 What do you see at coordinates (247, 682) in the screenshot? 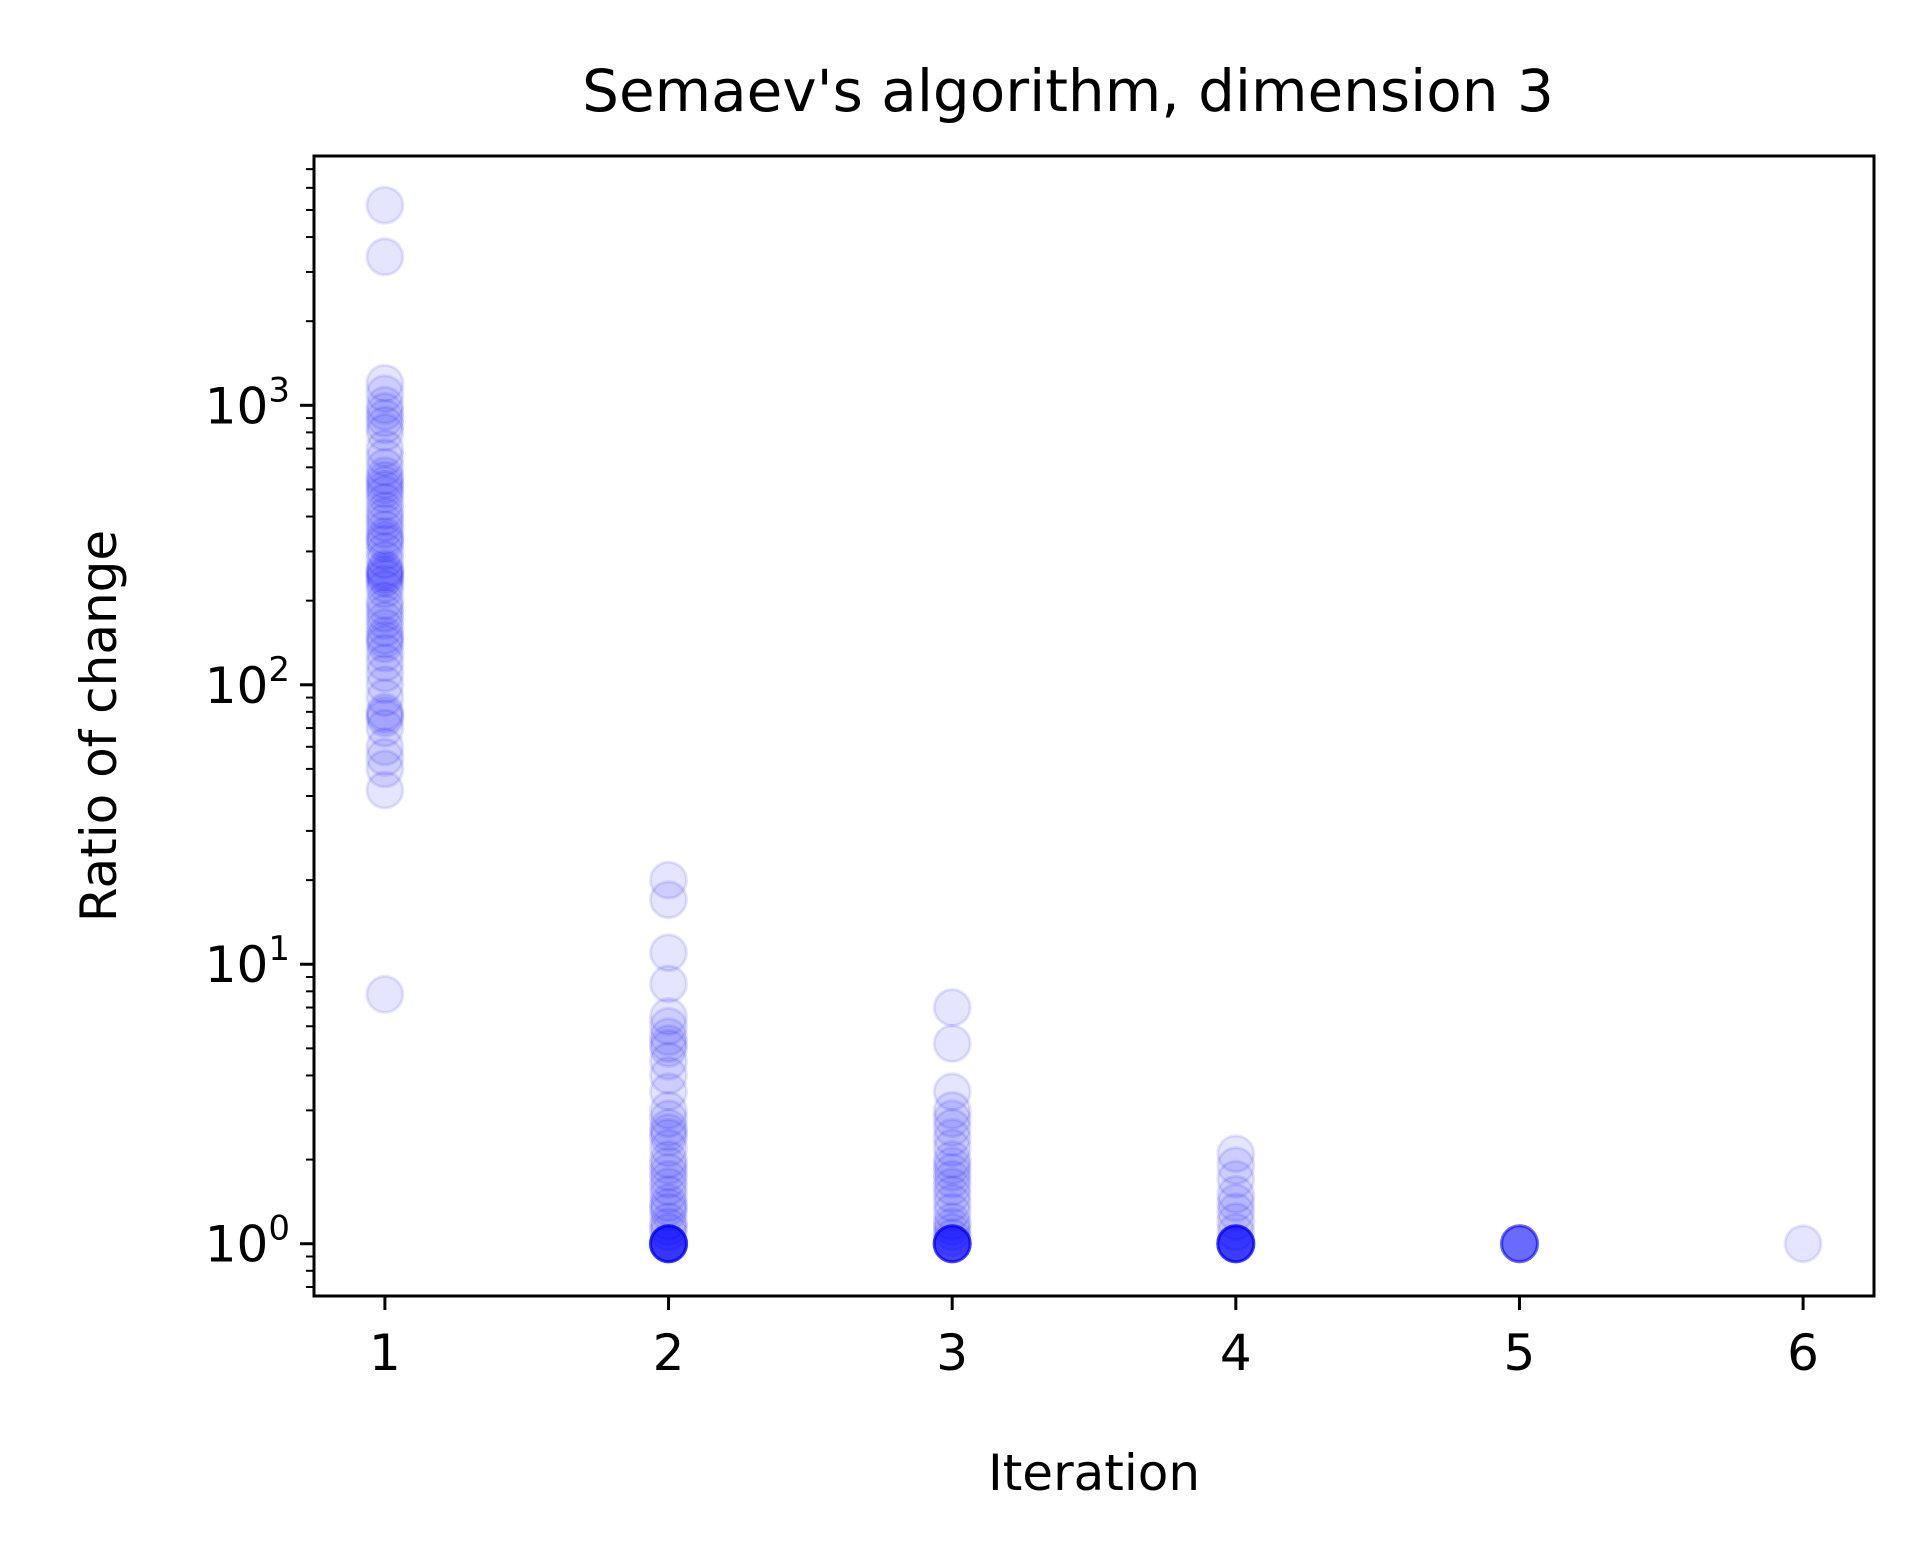
I see `y-tick-label: 10²` at bounding box center [247, 682].